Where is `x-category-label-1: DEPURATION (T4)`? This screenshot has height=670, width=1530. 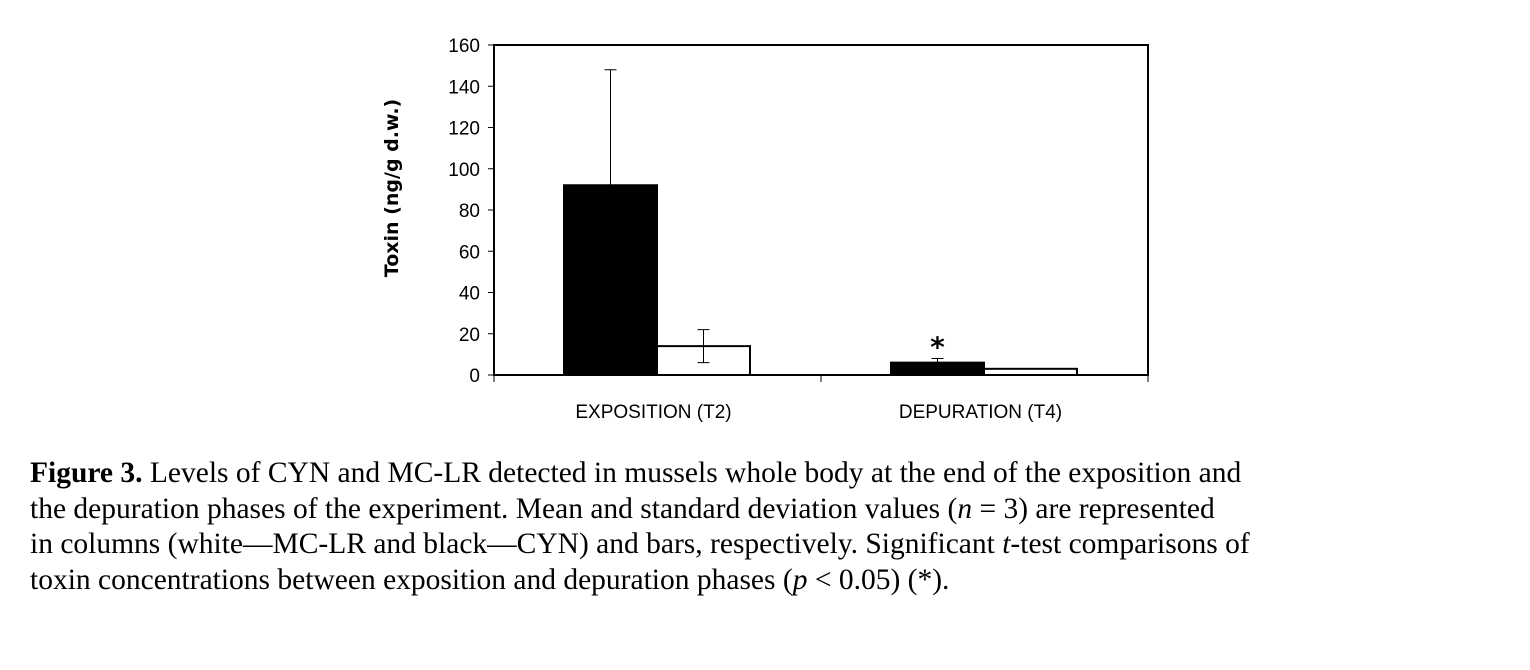
x-category-label-1: DEPURATION (T4) is located at coordinates (980, 412).